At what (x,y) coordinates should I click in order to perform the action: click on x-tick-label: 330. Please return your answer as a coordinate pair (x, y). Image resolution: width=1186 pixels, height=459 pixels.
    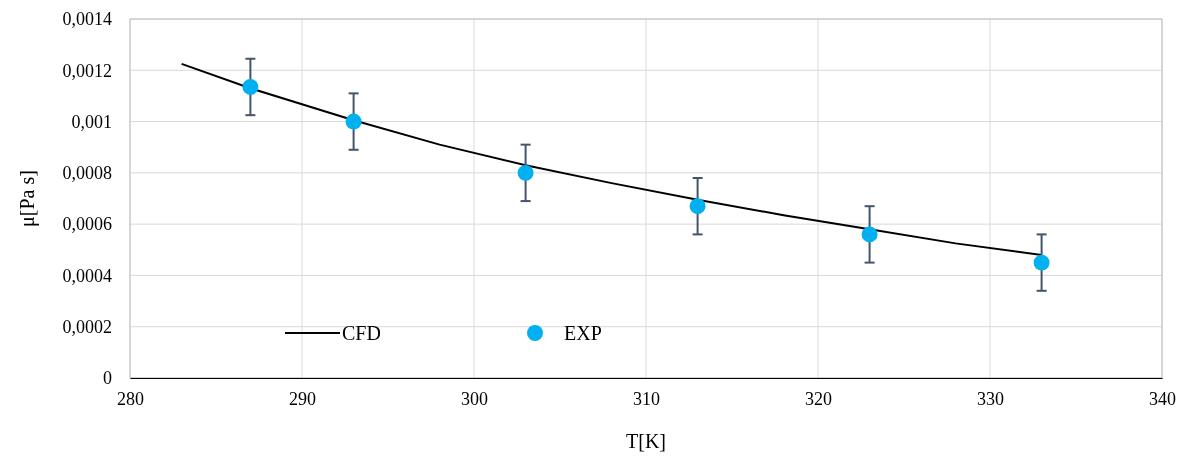
    Looking at the image, I should click on (990, 398).